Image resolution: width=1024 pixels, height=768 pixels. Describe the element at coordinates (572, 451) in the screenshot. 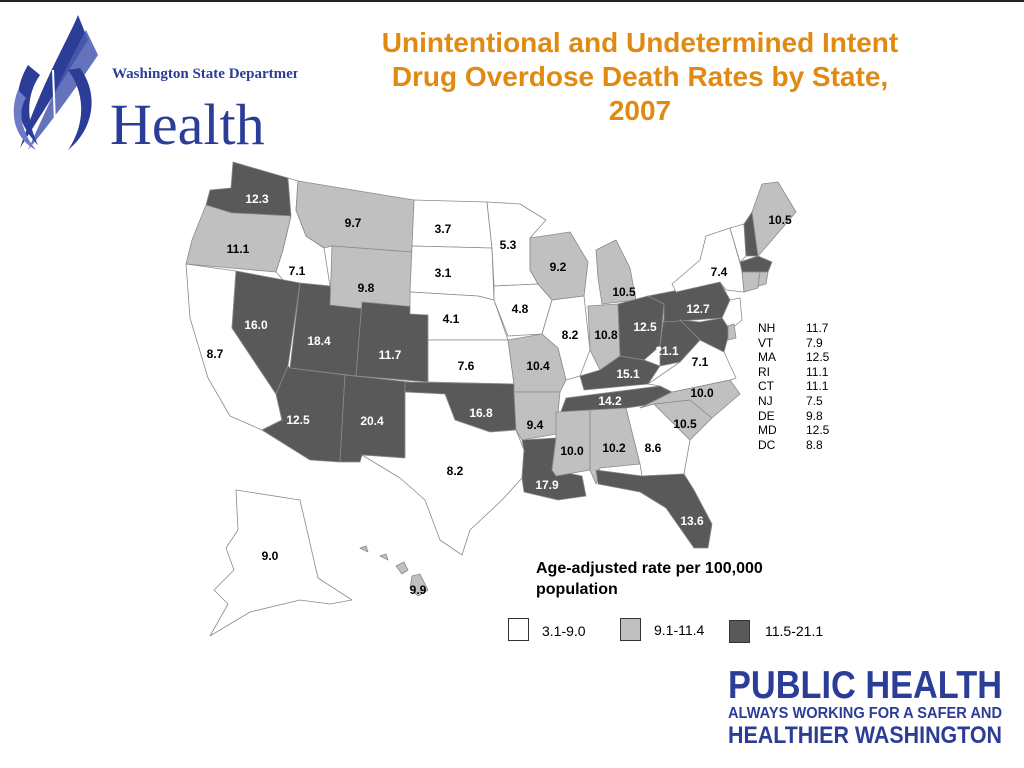

I see `map-label-ms: 10.0` at that location.